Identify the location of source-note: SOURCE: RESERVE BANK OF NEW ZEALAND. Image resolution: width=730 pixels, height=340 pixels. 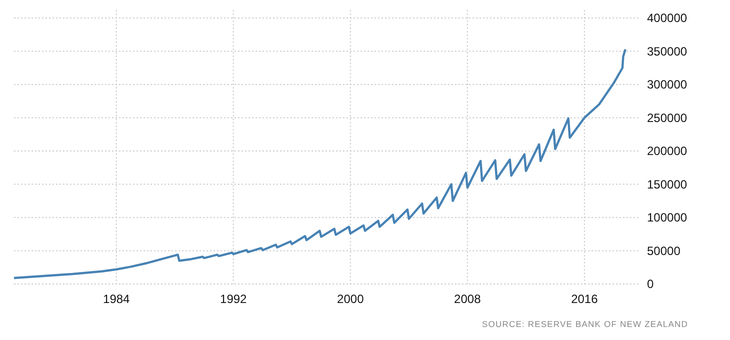
(585, 324).